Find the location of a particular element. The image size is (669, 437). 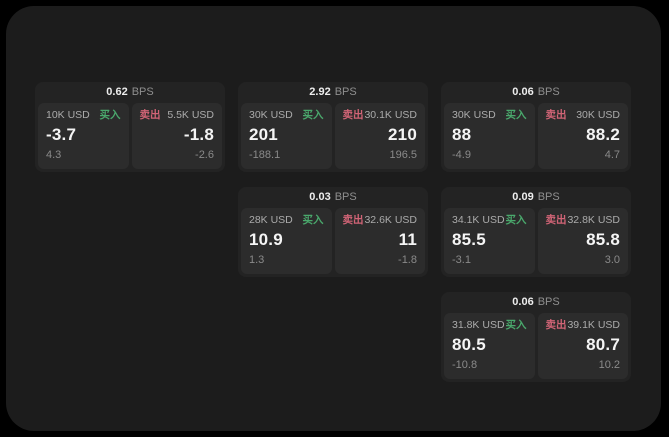

buy-panel: 30K USD 买入 88 -4.9 is located at coordinates (489, 136).